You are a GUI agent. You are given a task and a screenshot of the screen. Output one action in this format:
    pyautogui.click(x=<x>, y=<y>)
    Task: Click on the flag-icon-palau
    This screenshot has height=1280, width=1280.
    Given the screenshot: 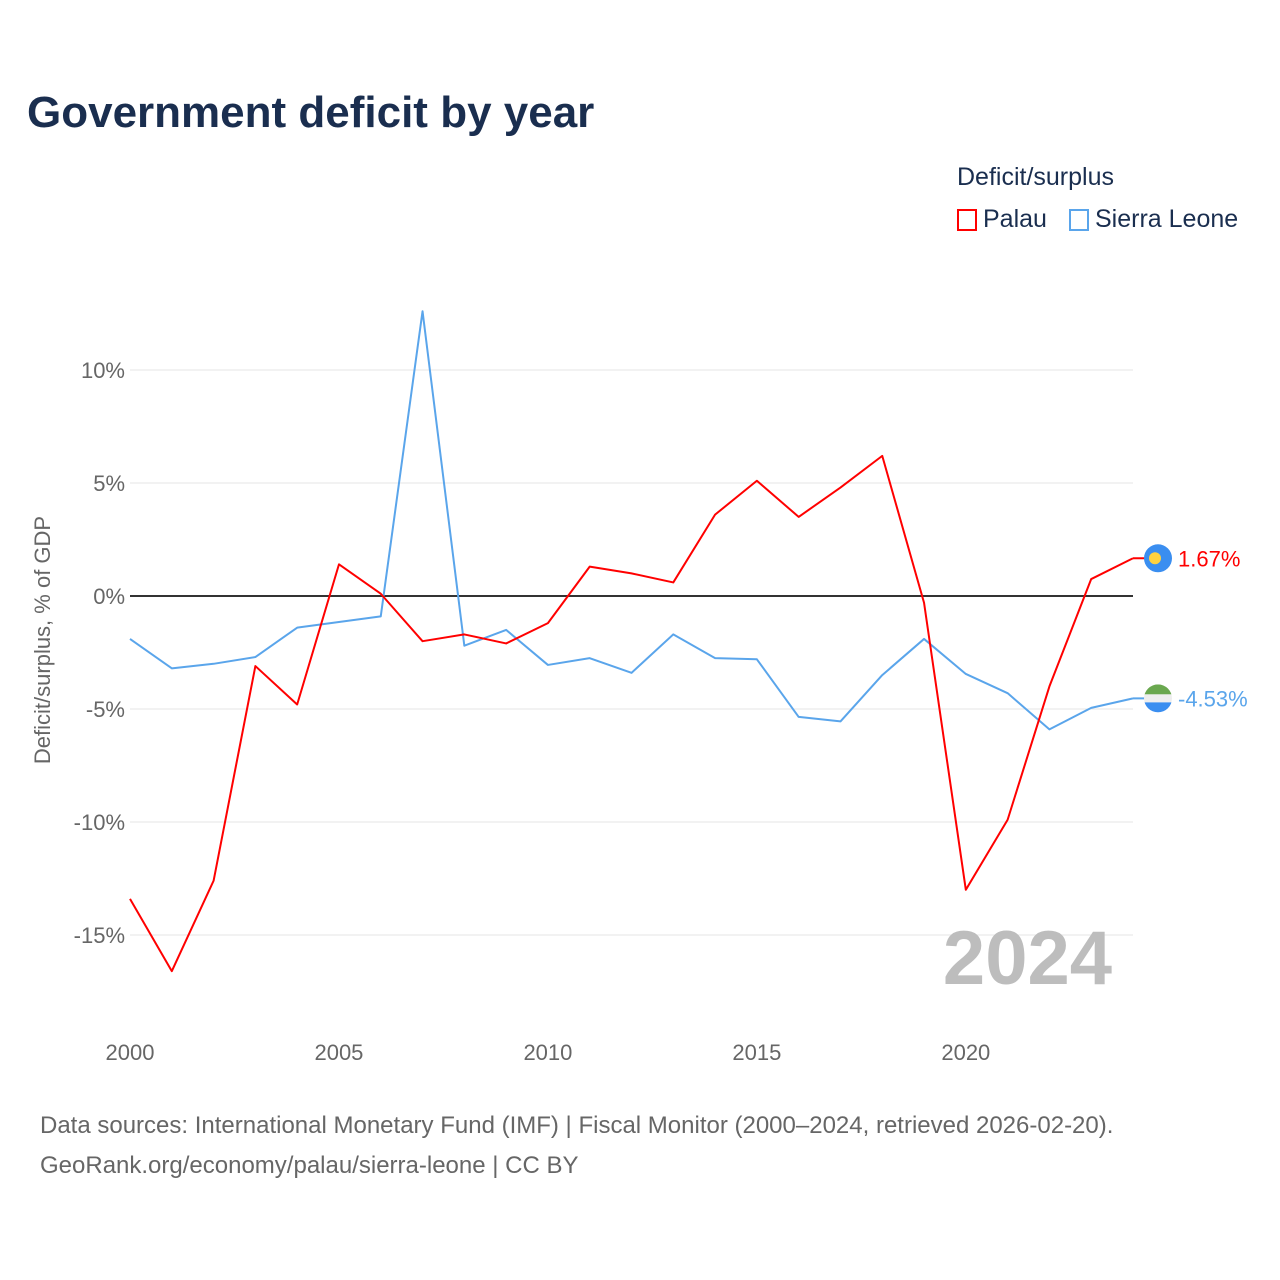 What is the action you would take?
    pyautogui.click(x=1158, y=558)
    